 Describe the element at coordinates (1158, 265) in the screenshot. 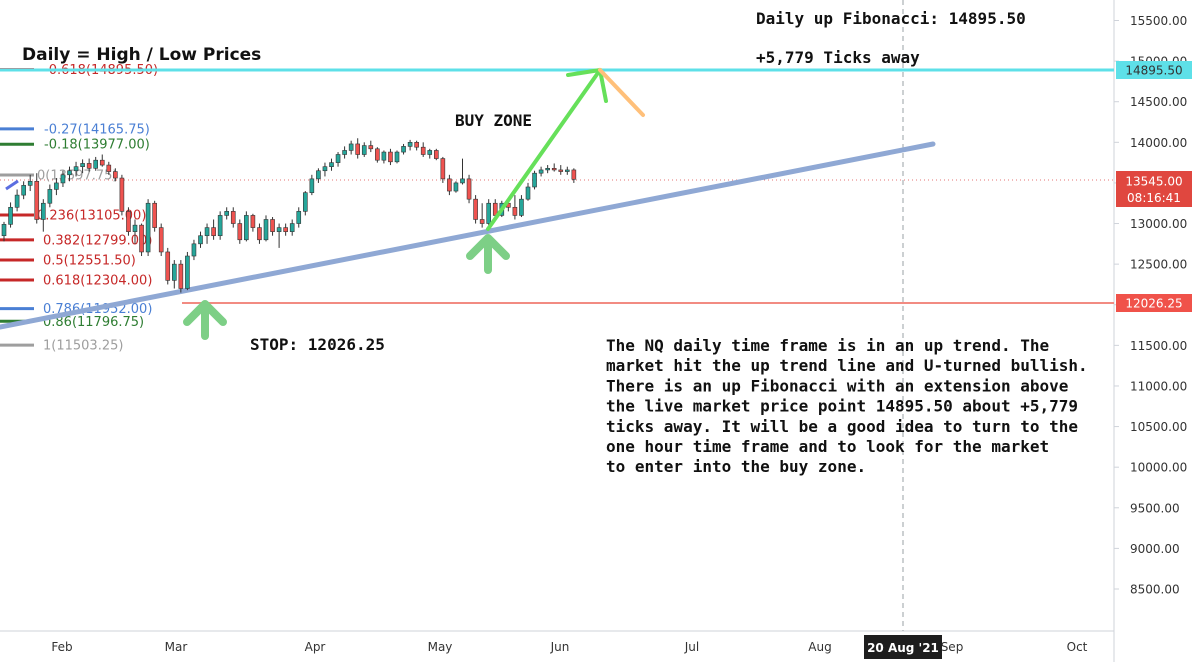

I see `price-tick-label: 12500.00` at that location.